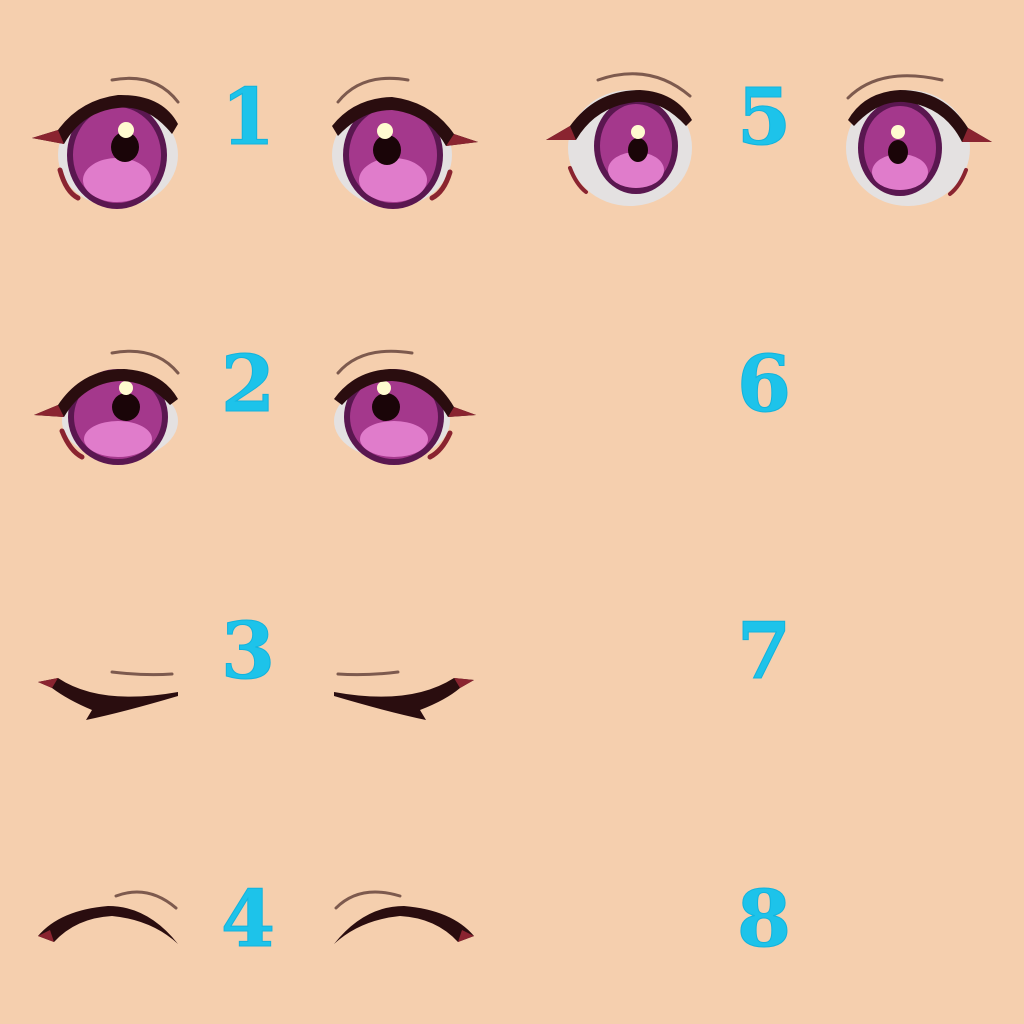  I want to click on slot-3-eyes-closed-relaxed, so click(260, 695).